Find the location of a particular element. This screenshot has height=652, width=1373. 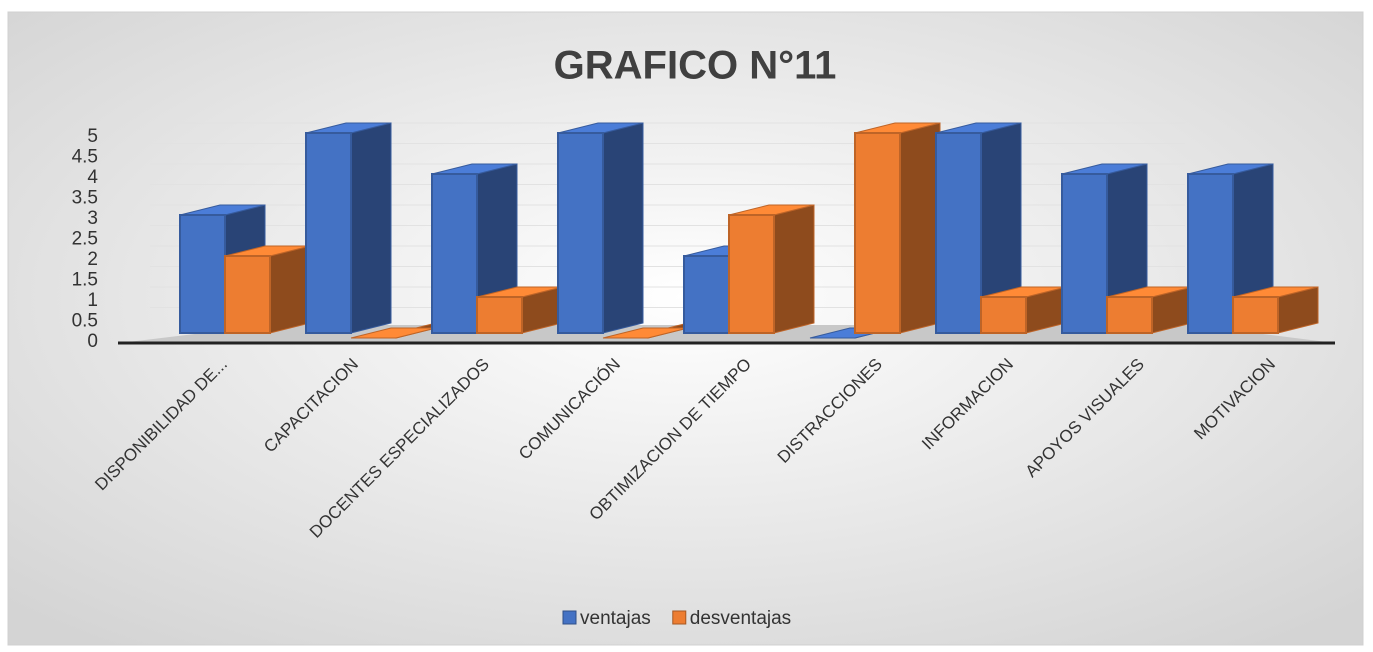

y-tick-label: 0.5 is located at coordinates (85, 321).